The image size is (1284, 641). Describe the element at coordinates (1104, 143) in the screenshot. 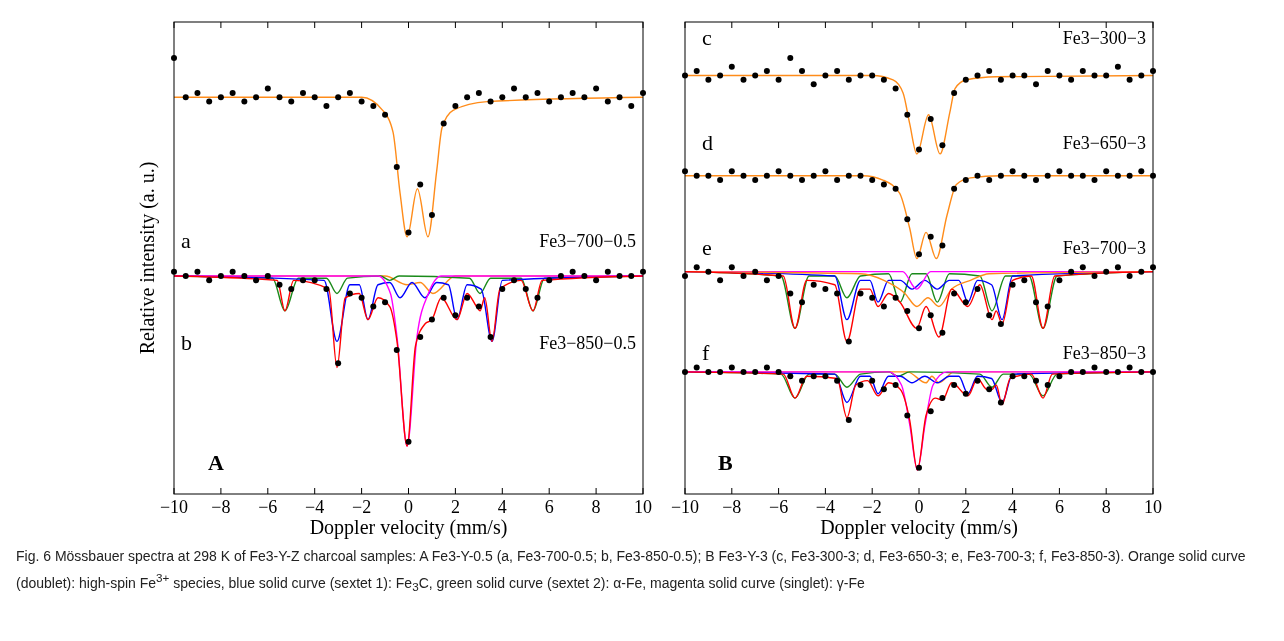

I see `annotation: Fe3−650−3` at that location.